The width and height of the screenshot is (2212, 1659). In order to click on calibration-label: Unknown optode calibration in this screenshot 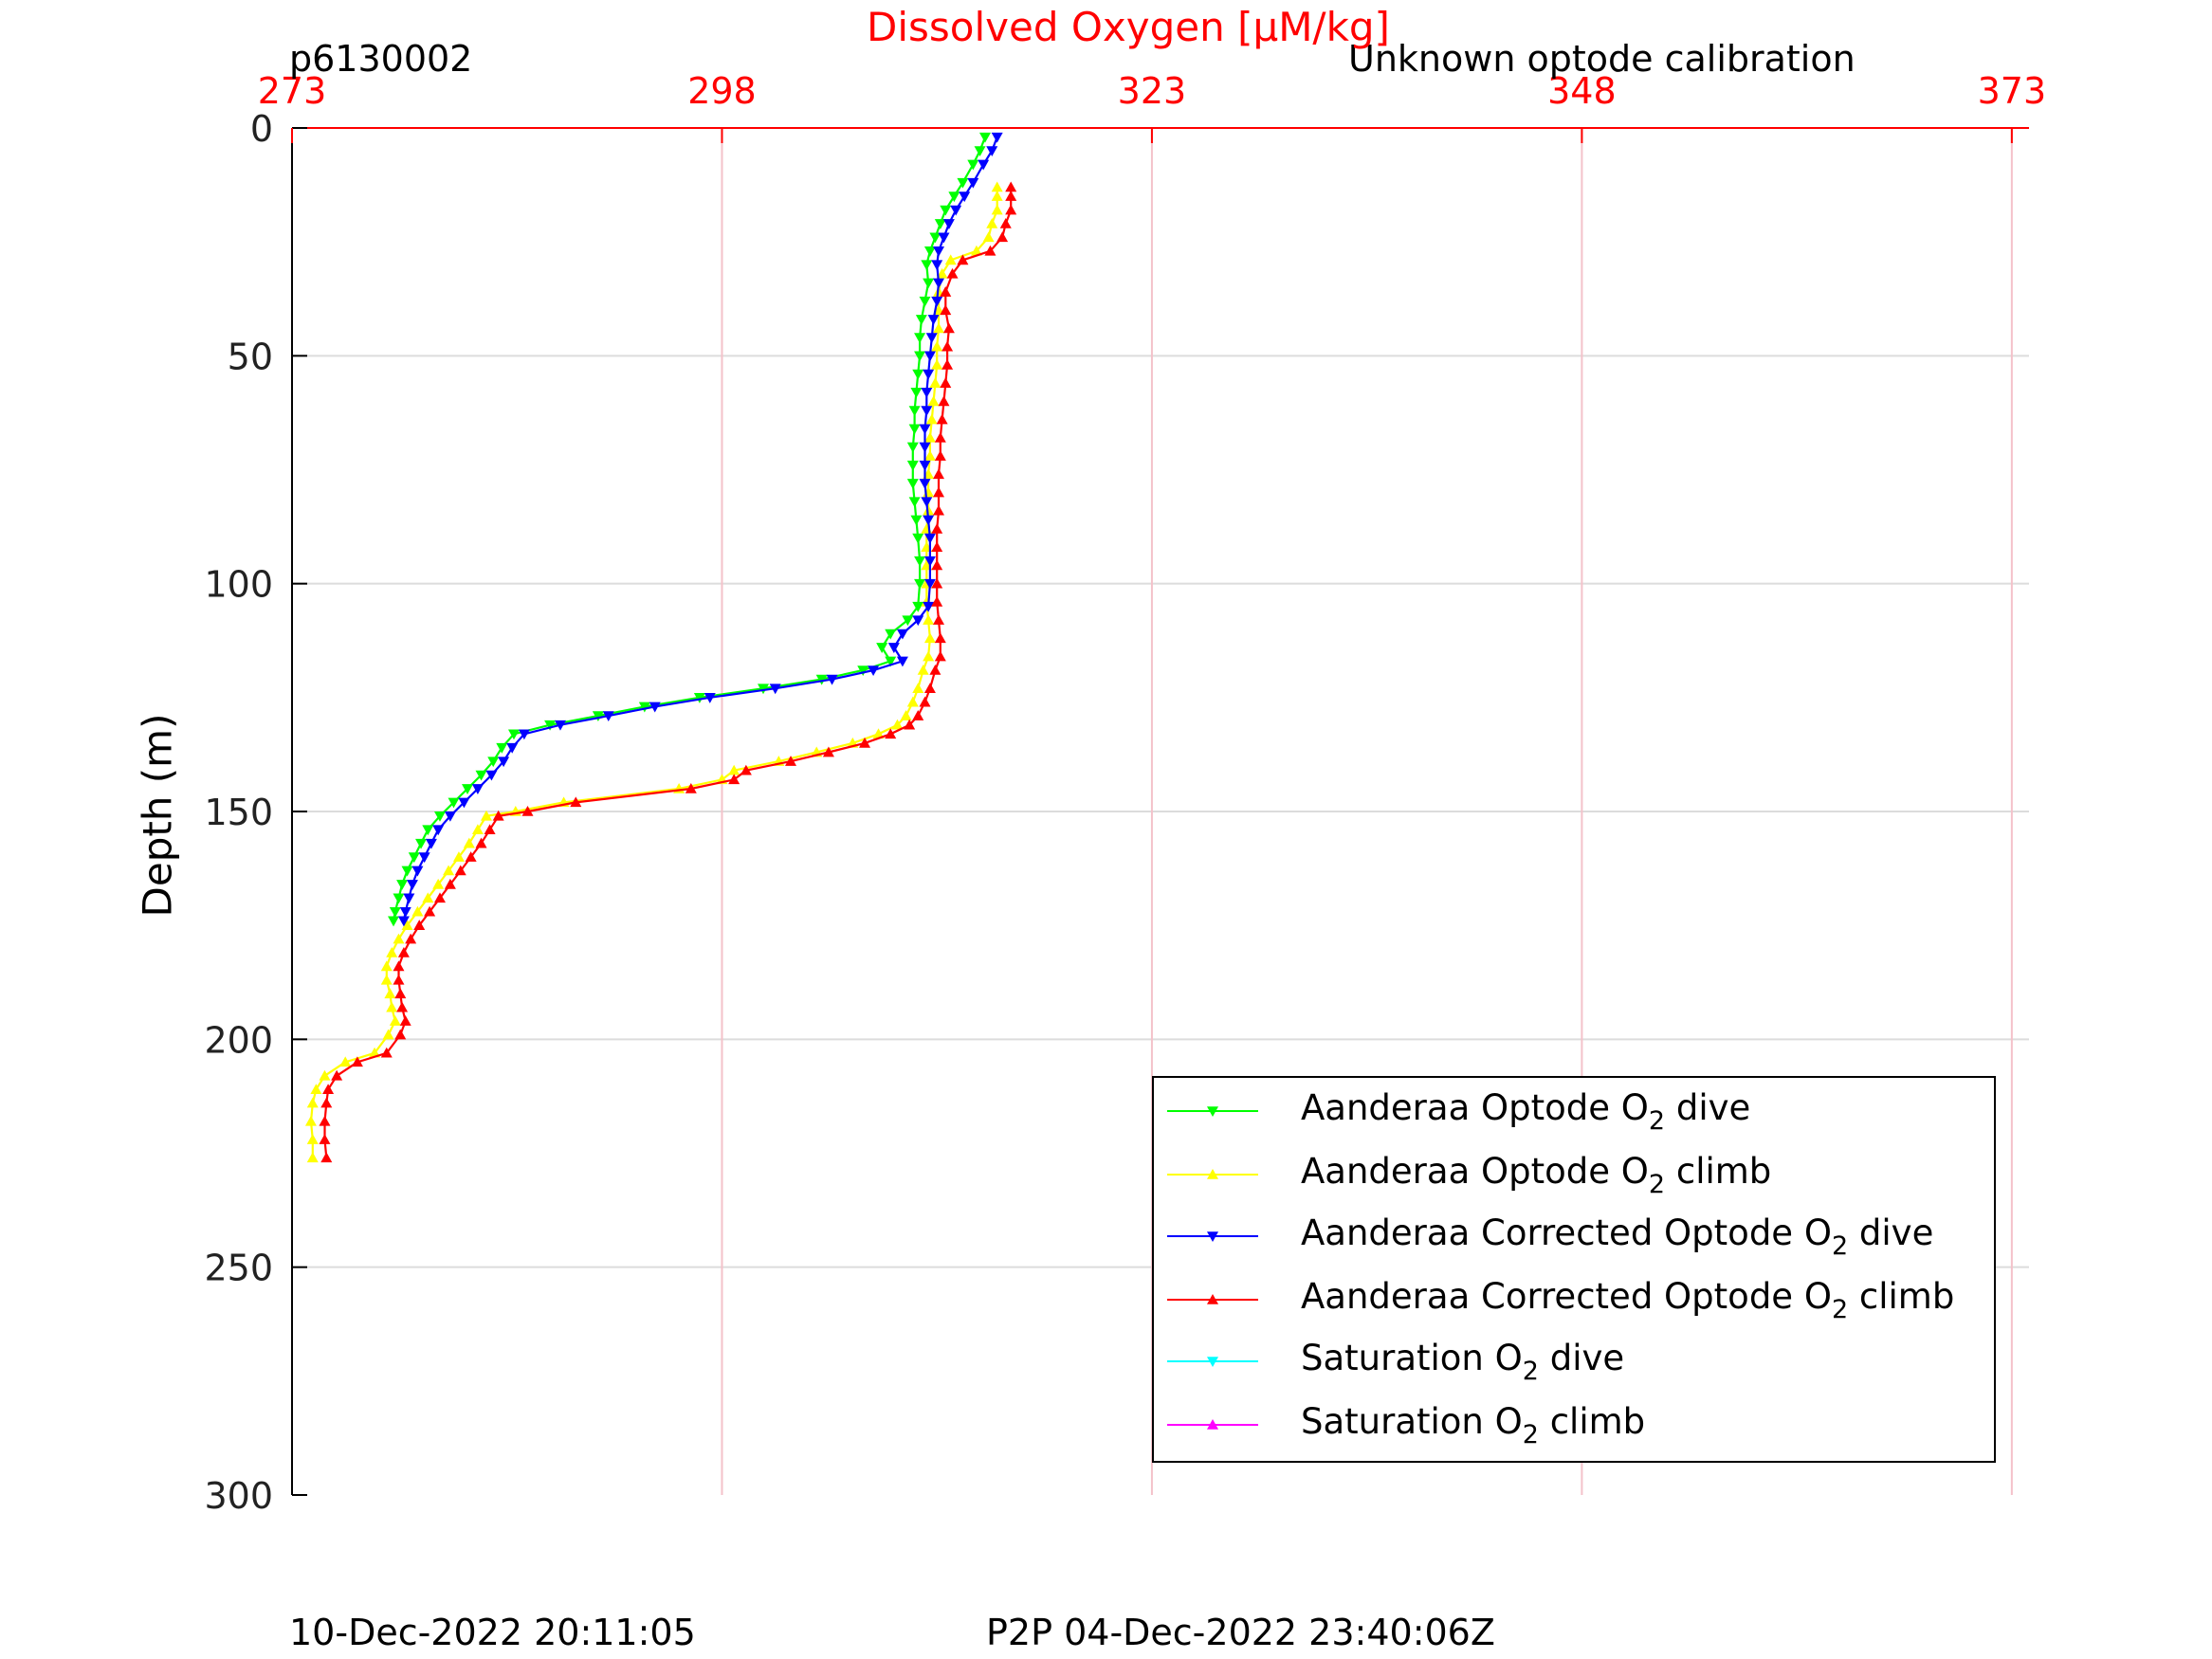, I will do `click(1602, 59)`.